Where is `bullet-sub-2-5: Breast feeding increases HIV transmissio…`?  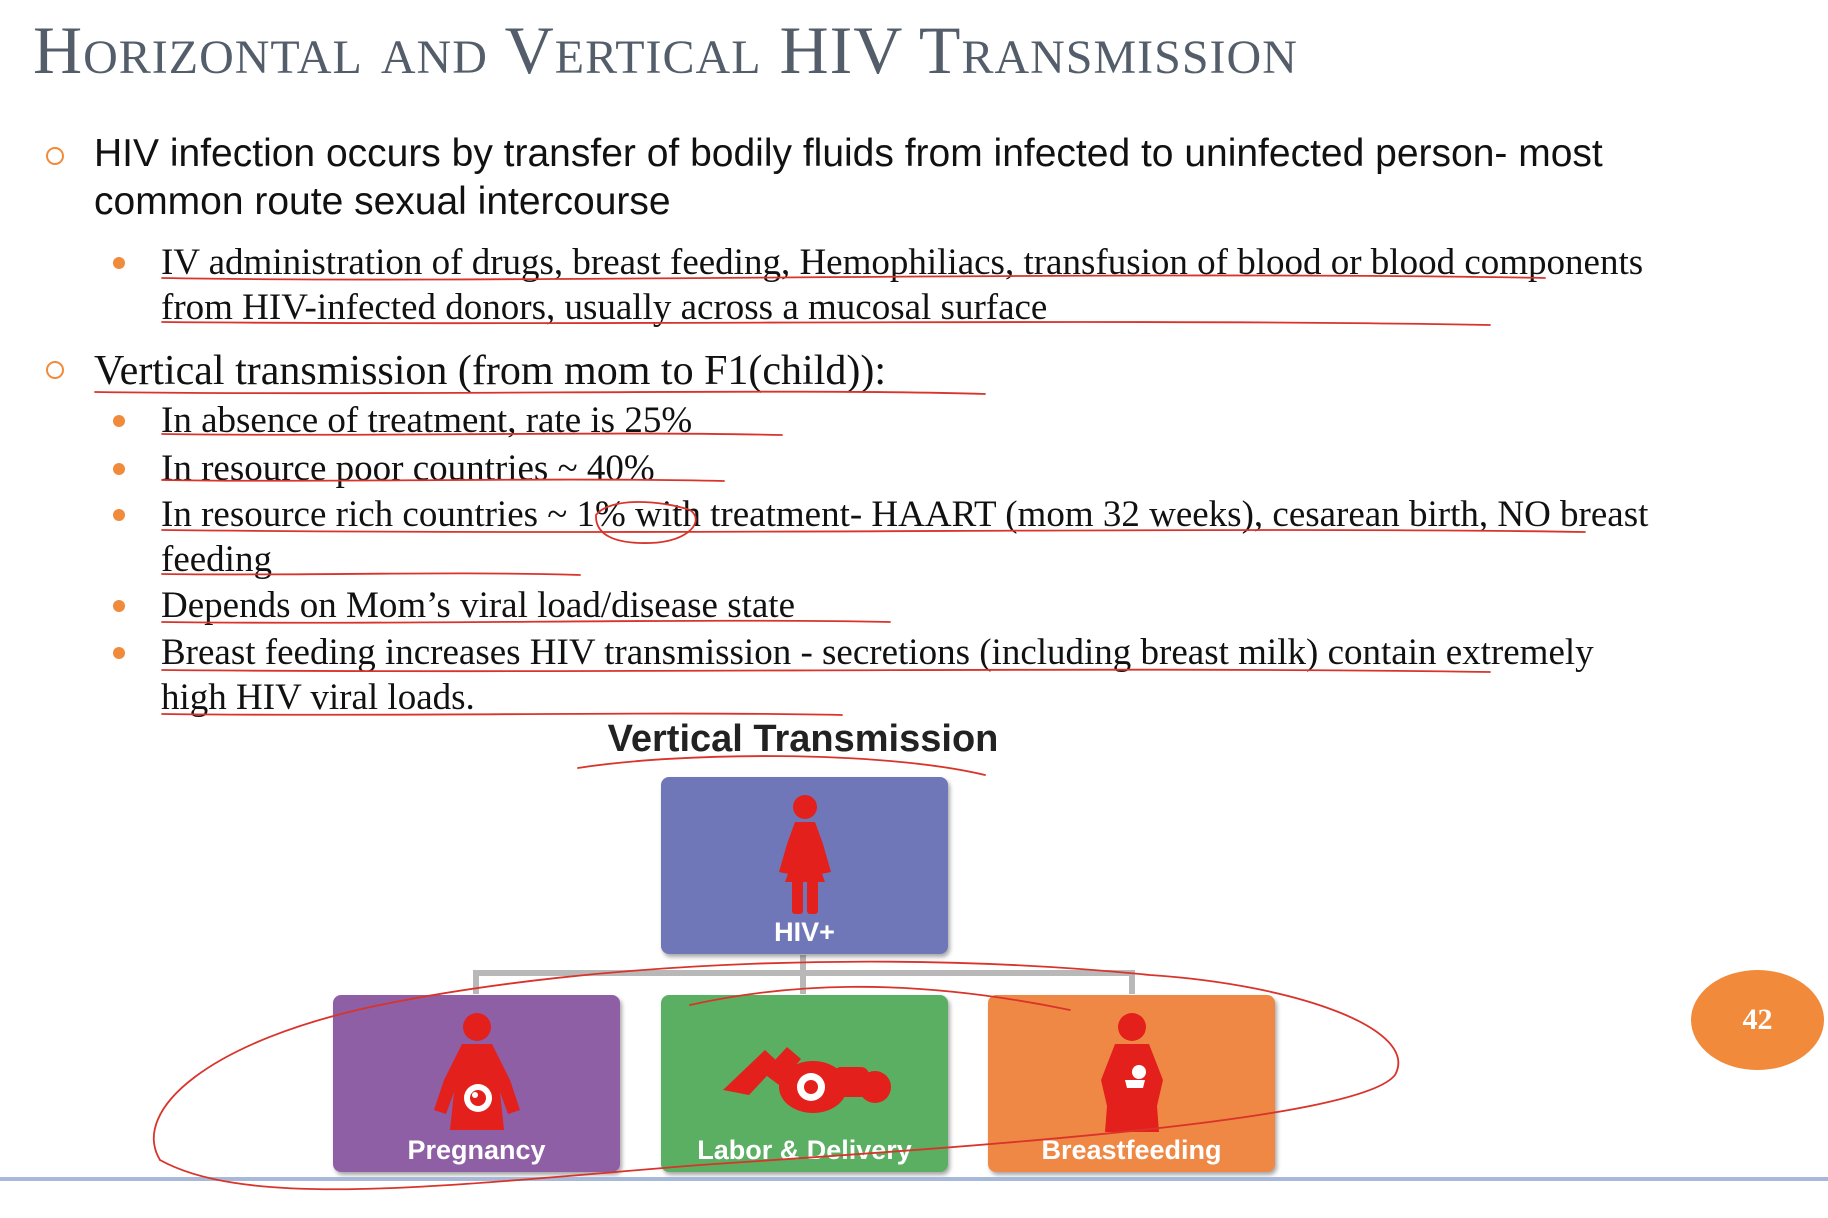 bullet-sub-2-5: Breast feeding increases HIV transmissio… is located at coordinates (877, 675).